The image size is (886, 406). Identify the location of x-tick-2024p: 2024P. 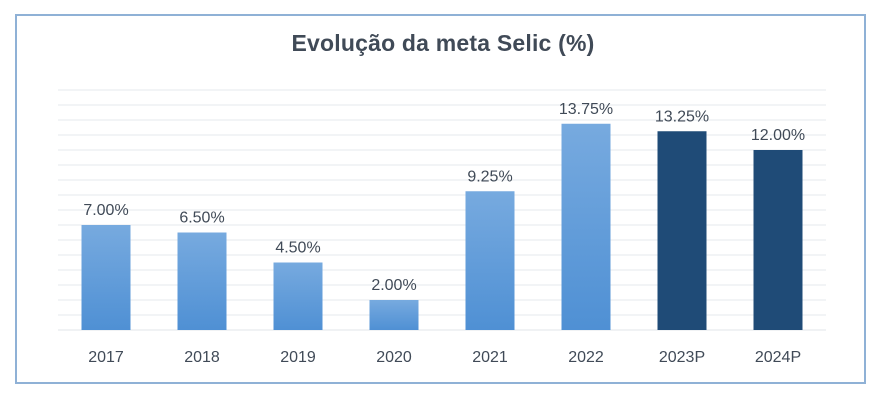
(778, 357).